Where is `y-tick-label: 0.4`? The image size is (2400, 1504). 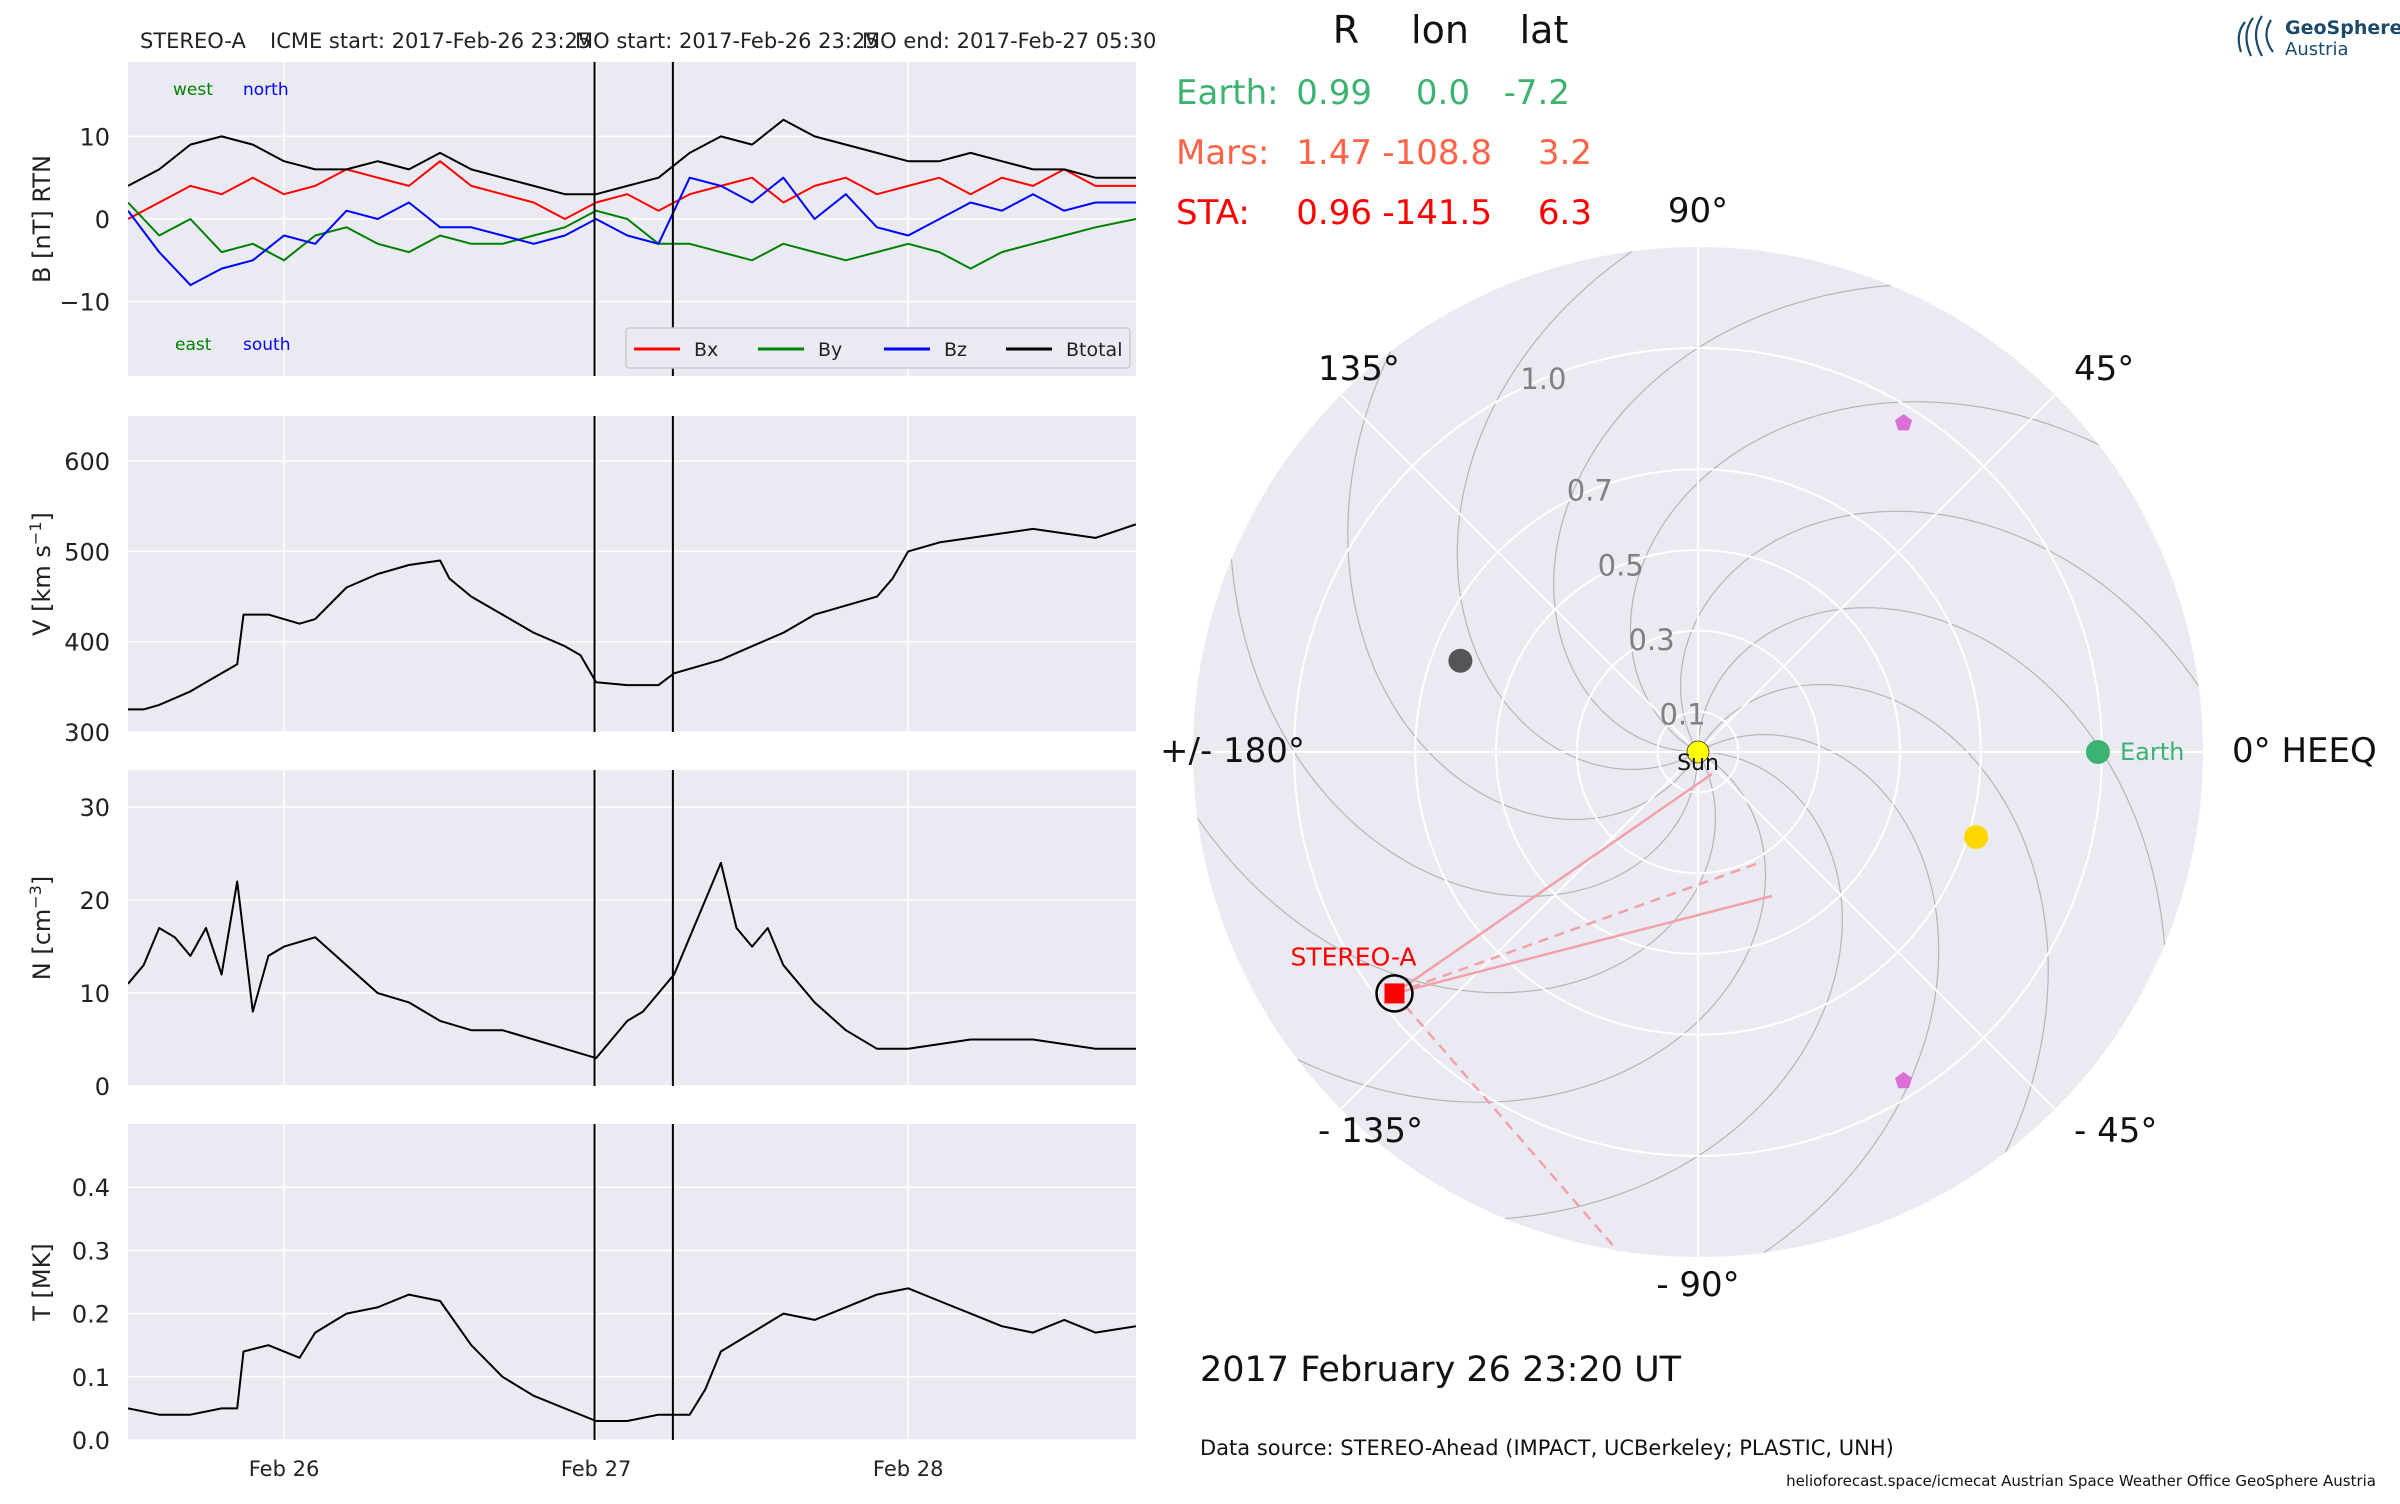
y-tick-label: 0.4 is located at coordinates (91, 1188).